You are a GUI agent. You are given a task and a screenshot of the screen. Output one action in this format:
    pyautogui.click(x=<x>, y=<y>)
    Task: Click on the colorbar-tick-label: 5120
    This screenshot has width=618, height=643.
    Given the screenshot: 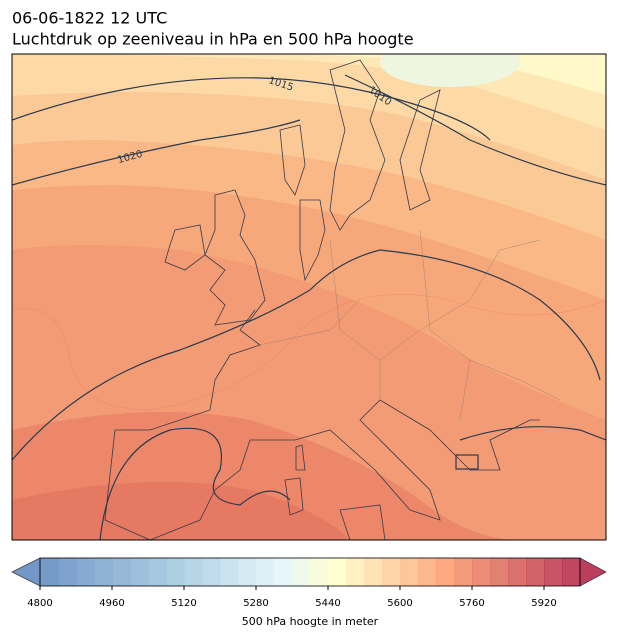 What is the action you would take?
    pyautogui.click(x=183, y=603)
    